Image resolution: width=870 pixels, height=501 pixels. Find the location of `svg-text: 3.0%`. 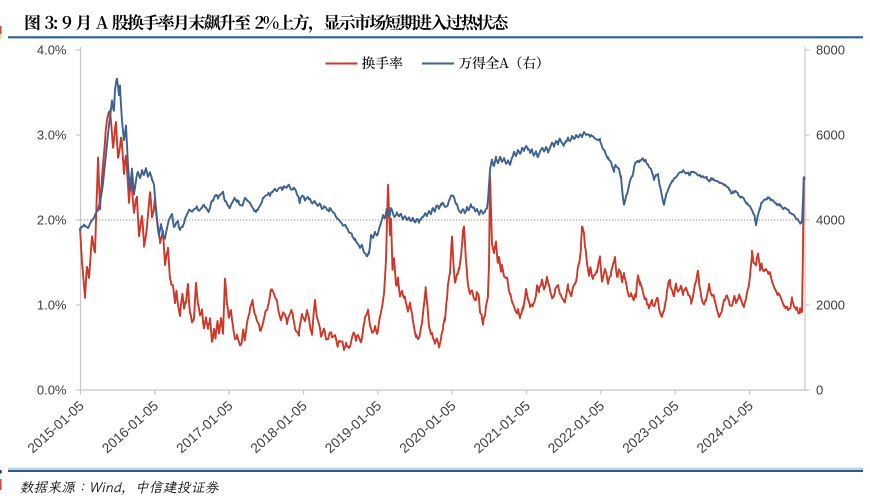

svg-text: 3.0% is located at coordinates (52, 135).